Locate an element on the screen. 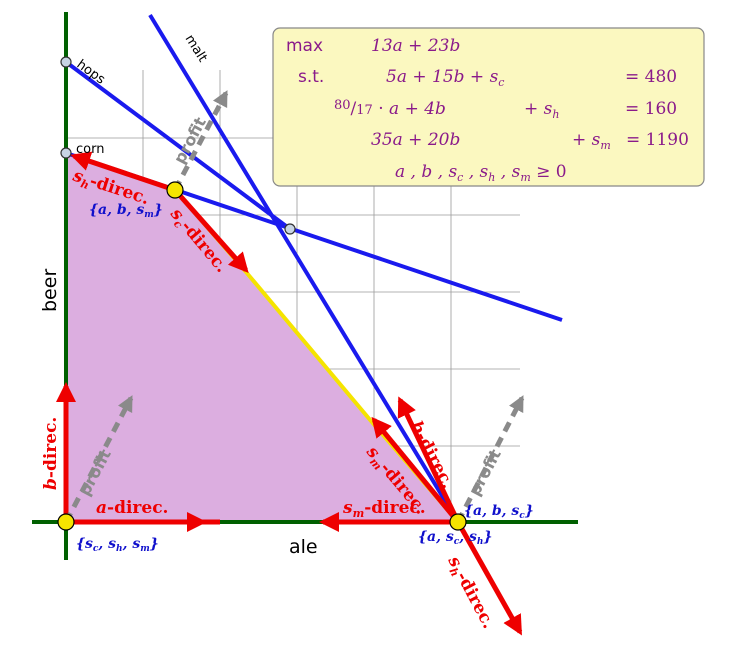 Image resolution: width=739 pixels, height=658 pixels. corn-label: corn is located at coordinates (90, 149).